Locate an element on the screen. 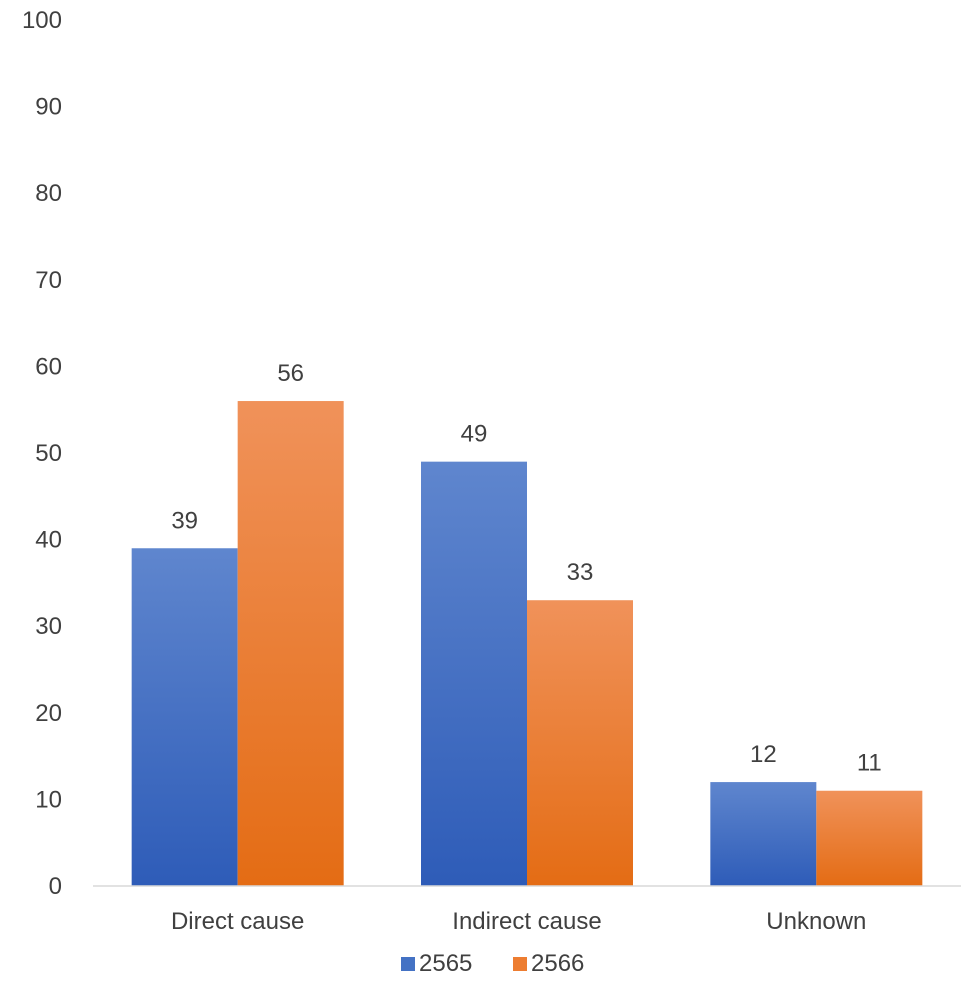  y-tick-label: 100 is located at coordinates (42, 20).